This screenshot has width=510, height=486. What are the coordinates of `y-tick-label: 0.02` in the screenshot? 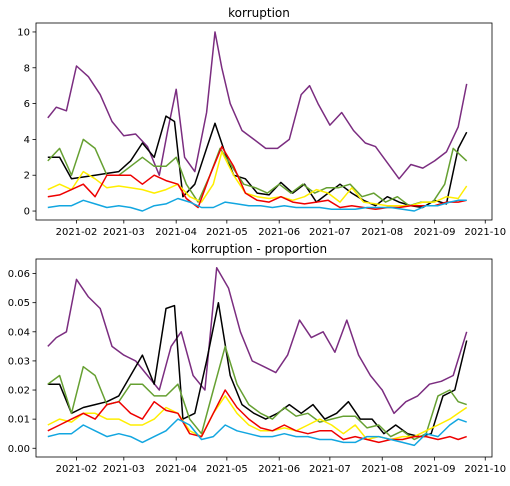 It's located at (19, 391).